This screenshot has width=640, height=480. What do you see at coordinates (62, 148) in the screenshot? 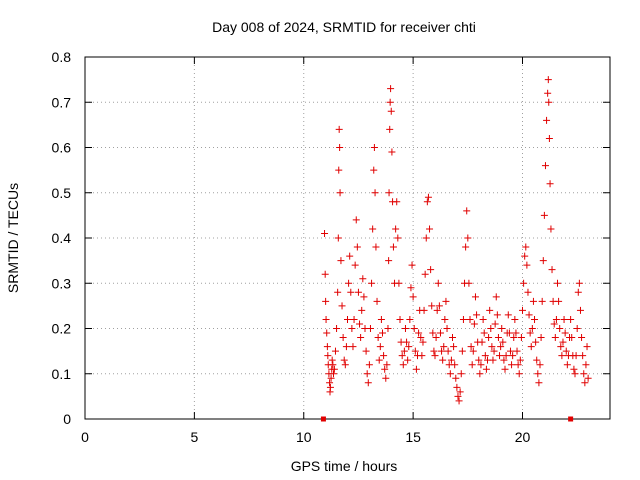
I see `y-tick-label: 0.6` at bounding box center [62, 148].